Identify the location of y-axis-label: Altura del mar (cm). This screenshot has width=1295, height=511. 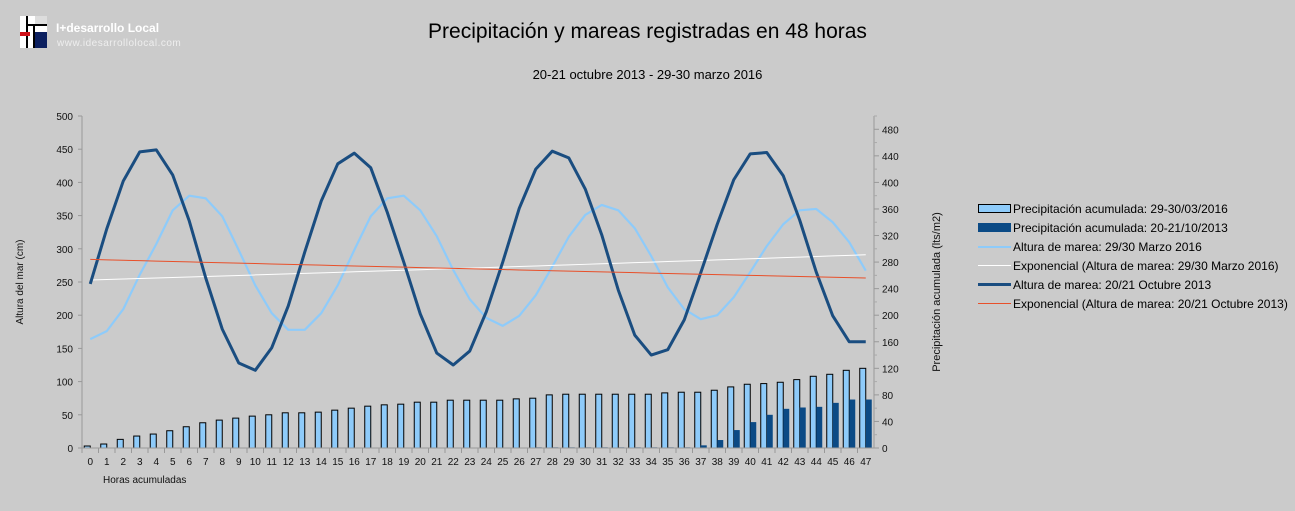
(20, 281).